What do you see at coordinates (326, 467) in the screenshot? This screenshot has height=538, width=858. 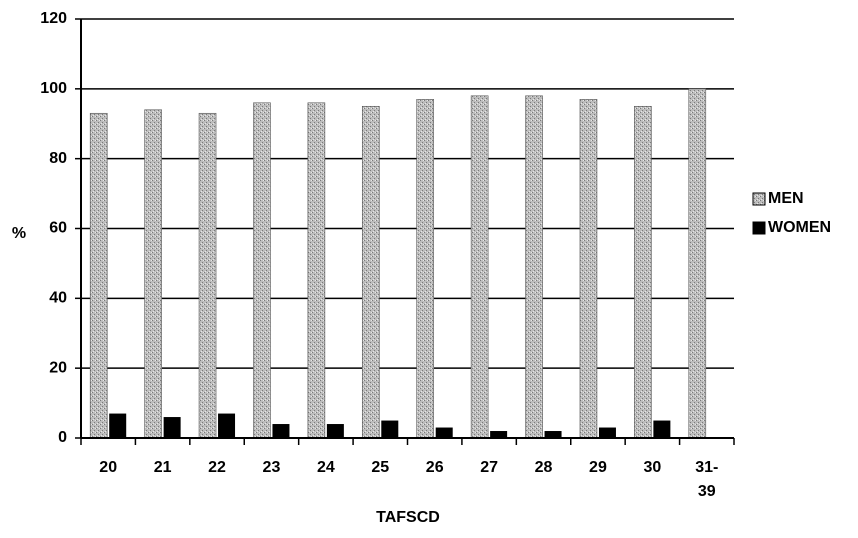 I see `x-tick-label: 24` at bounding box center [326, 467].